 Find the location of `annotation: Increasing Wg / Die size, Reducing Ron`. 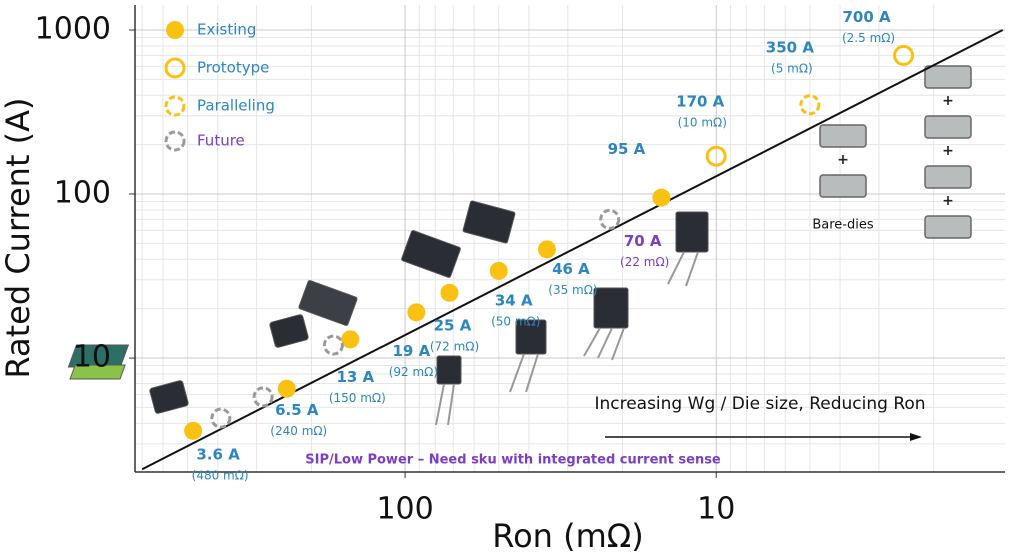

annotation: Increasing Wg / Die size, Reducing Ron is located at coordinates (759, 404).